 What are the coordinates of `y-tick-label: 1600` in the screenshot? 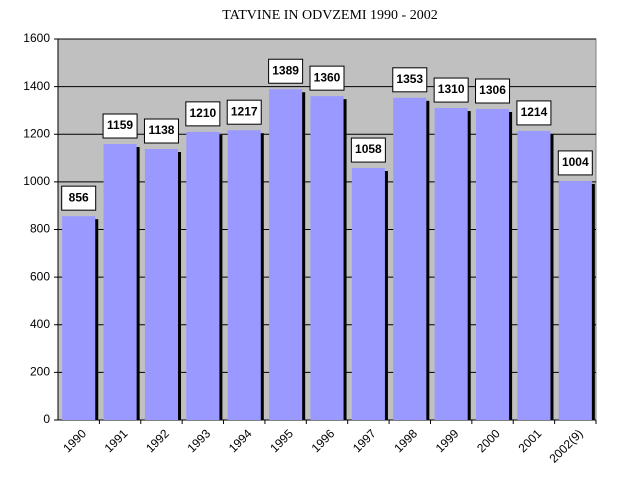 It's located at (36, 38).